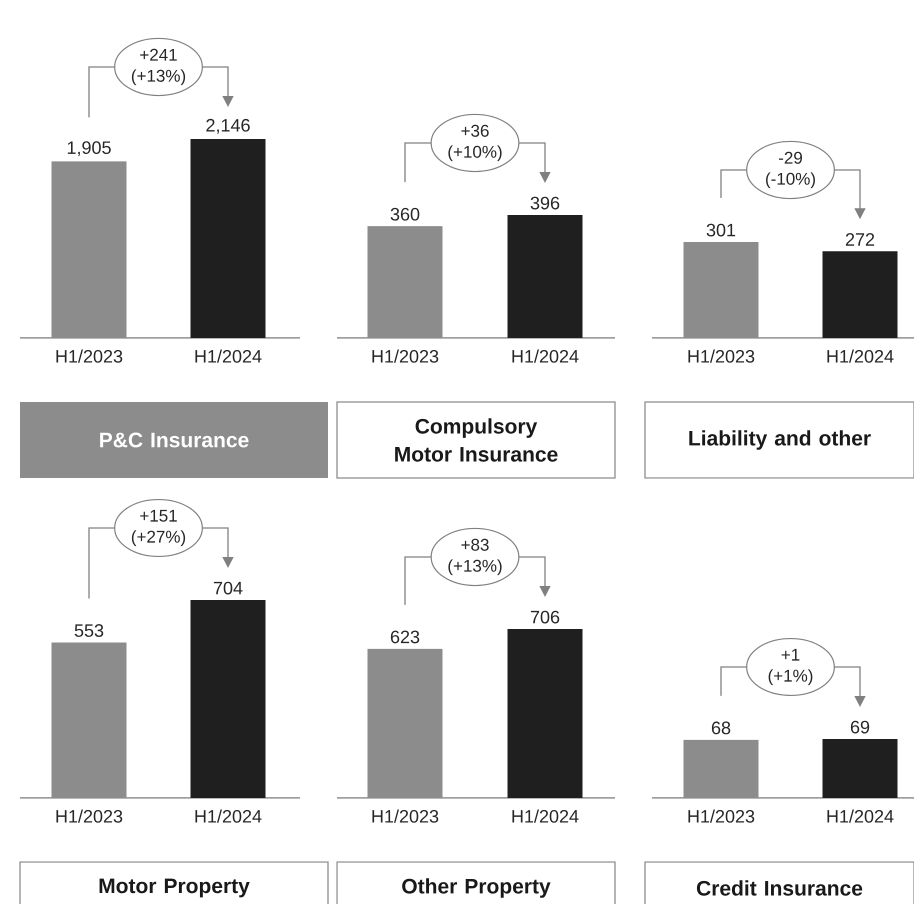  Describe the element at coordinates (545, 203) in the screenshot. I see `data-label: 396` at that location.